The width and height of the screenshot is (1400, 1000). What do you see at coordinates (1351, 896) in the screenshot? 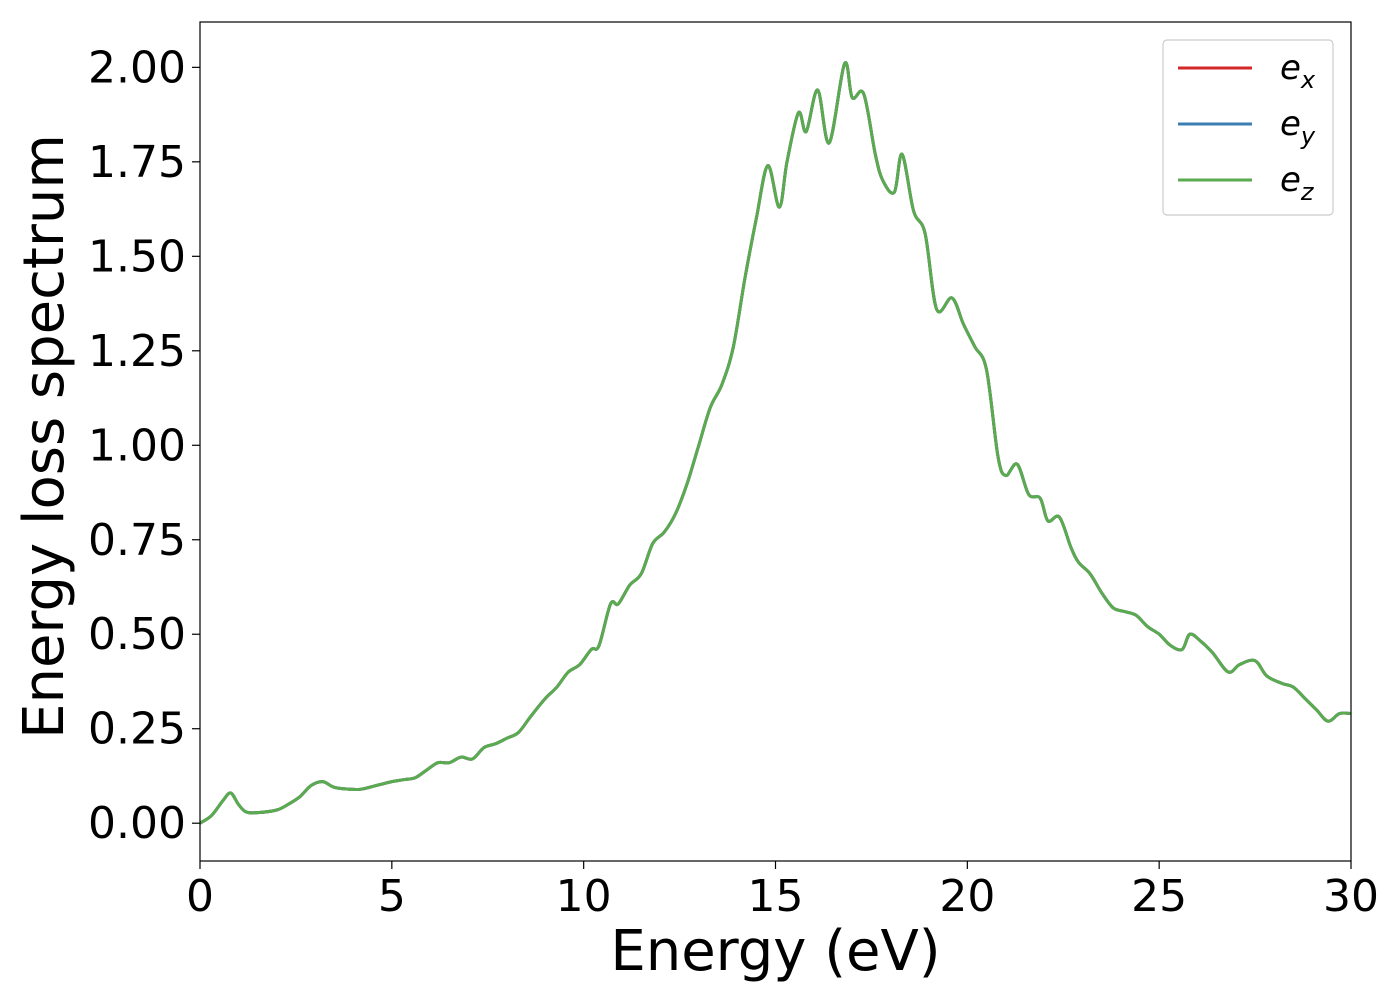
I see `x-tick-label: 30` at bounding box center [1351, 896].